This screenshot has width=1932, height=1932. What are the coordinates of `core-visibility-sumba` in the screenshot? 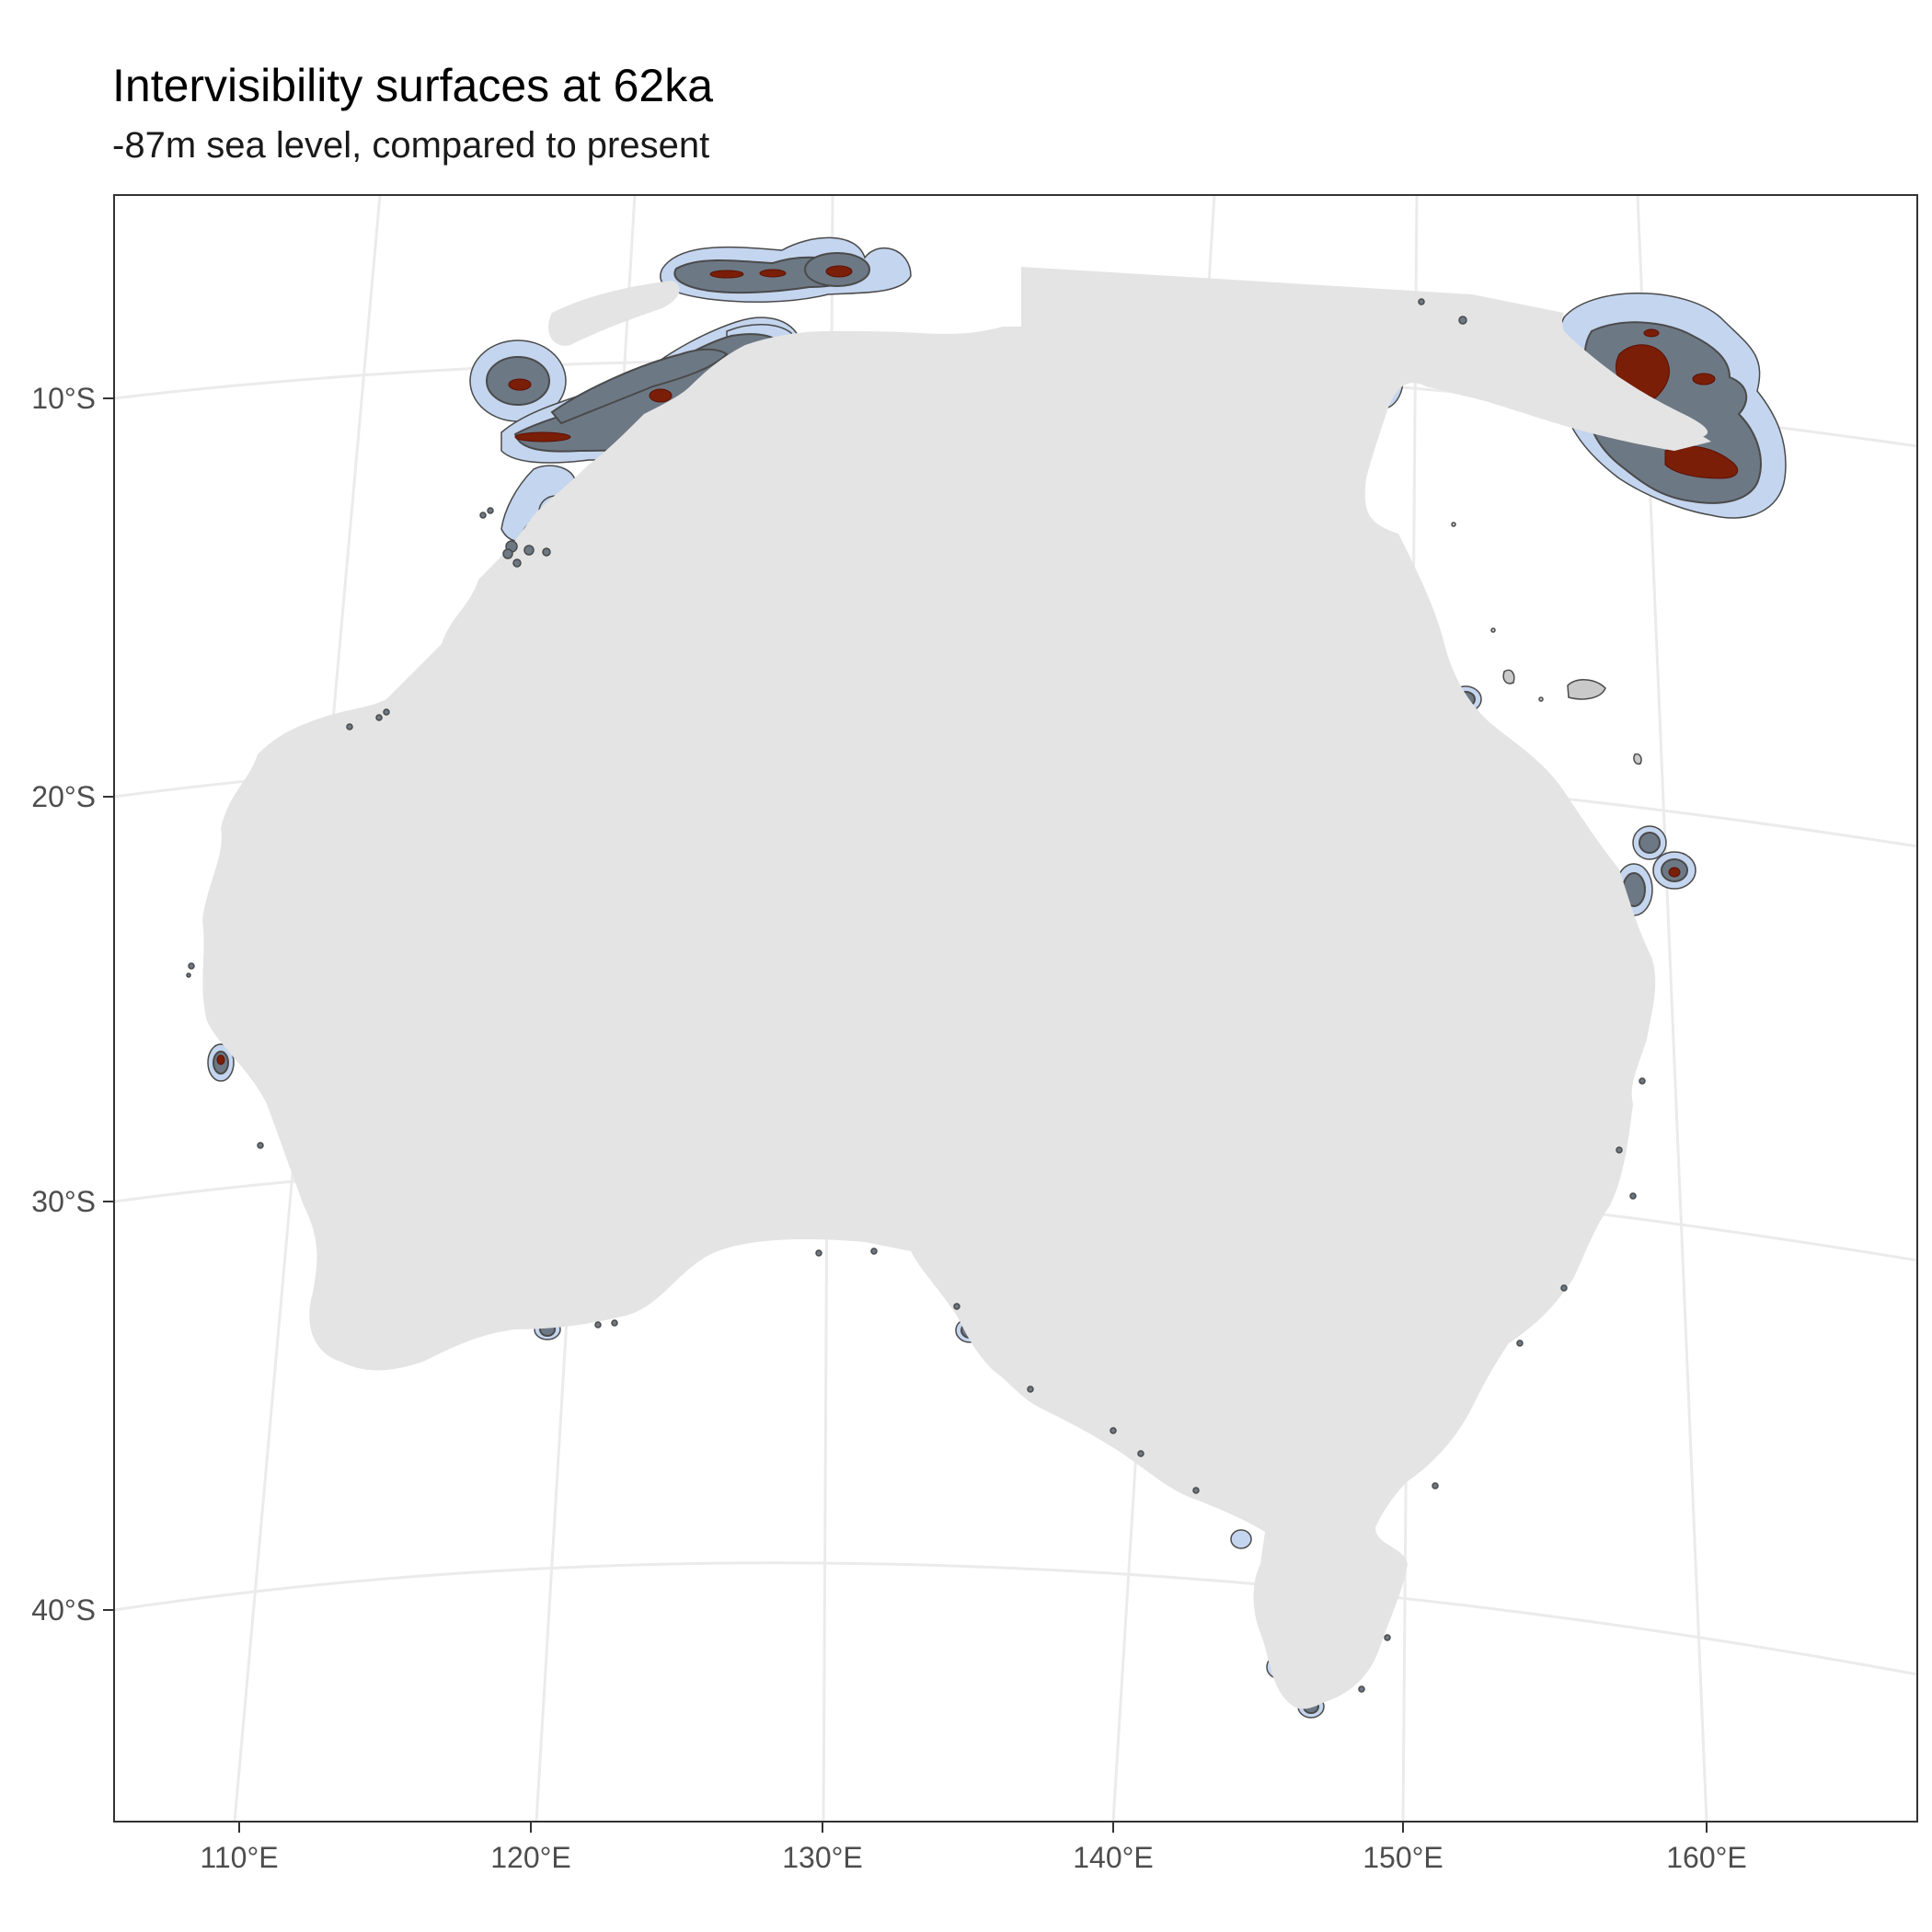 It's located at (542, 437).